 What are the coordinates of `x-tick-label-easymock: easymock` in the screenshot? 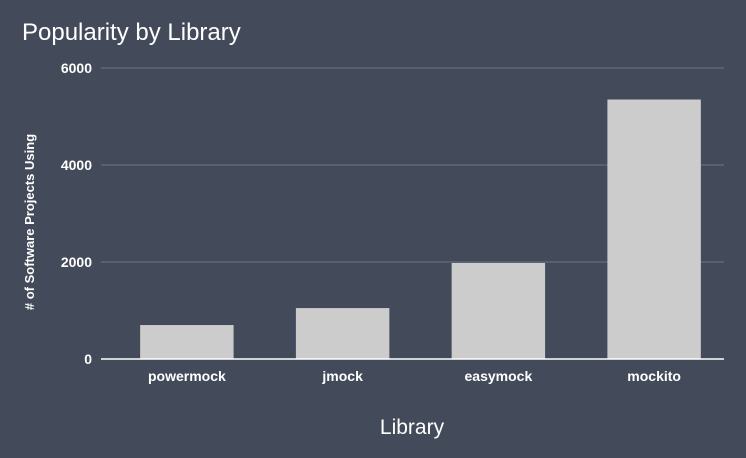 It's located at (499, 376).